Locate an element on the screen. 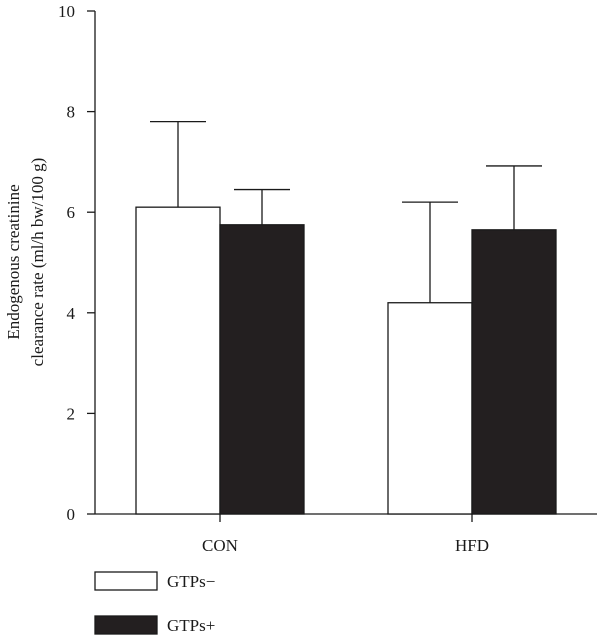  legend: GTPs− GTPs+ is located at coordinates (154, 603).